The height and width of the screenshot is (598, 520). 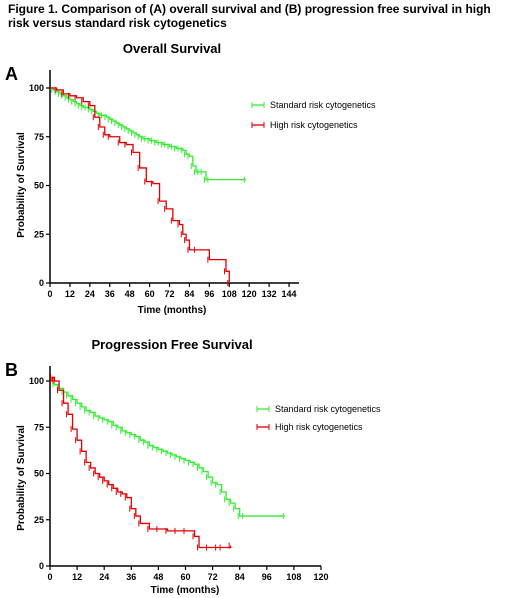 I want to click on chart-b-y-tick-label: 75, so click(x=39, y=427).